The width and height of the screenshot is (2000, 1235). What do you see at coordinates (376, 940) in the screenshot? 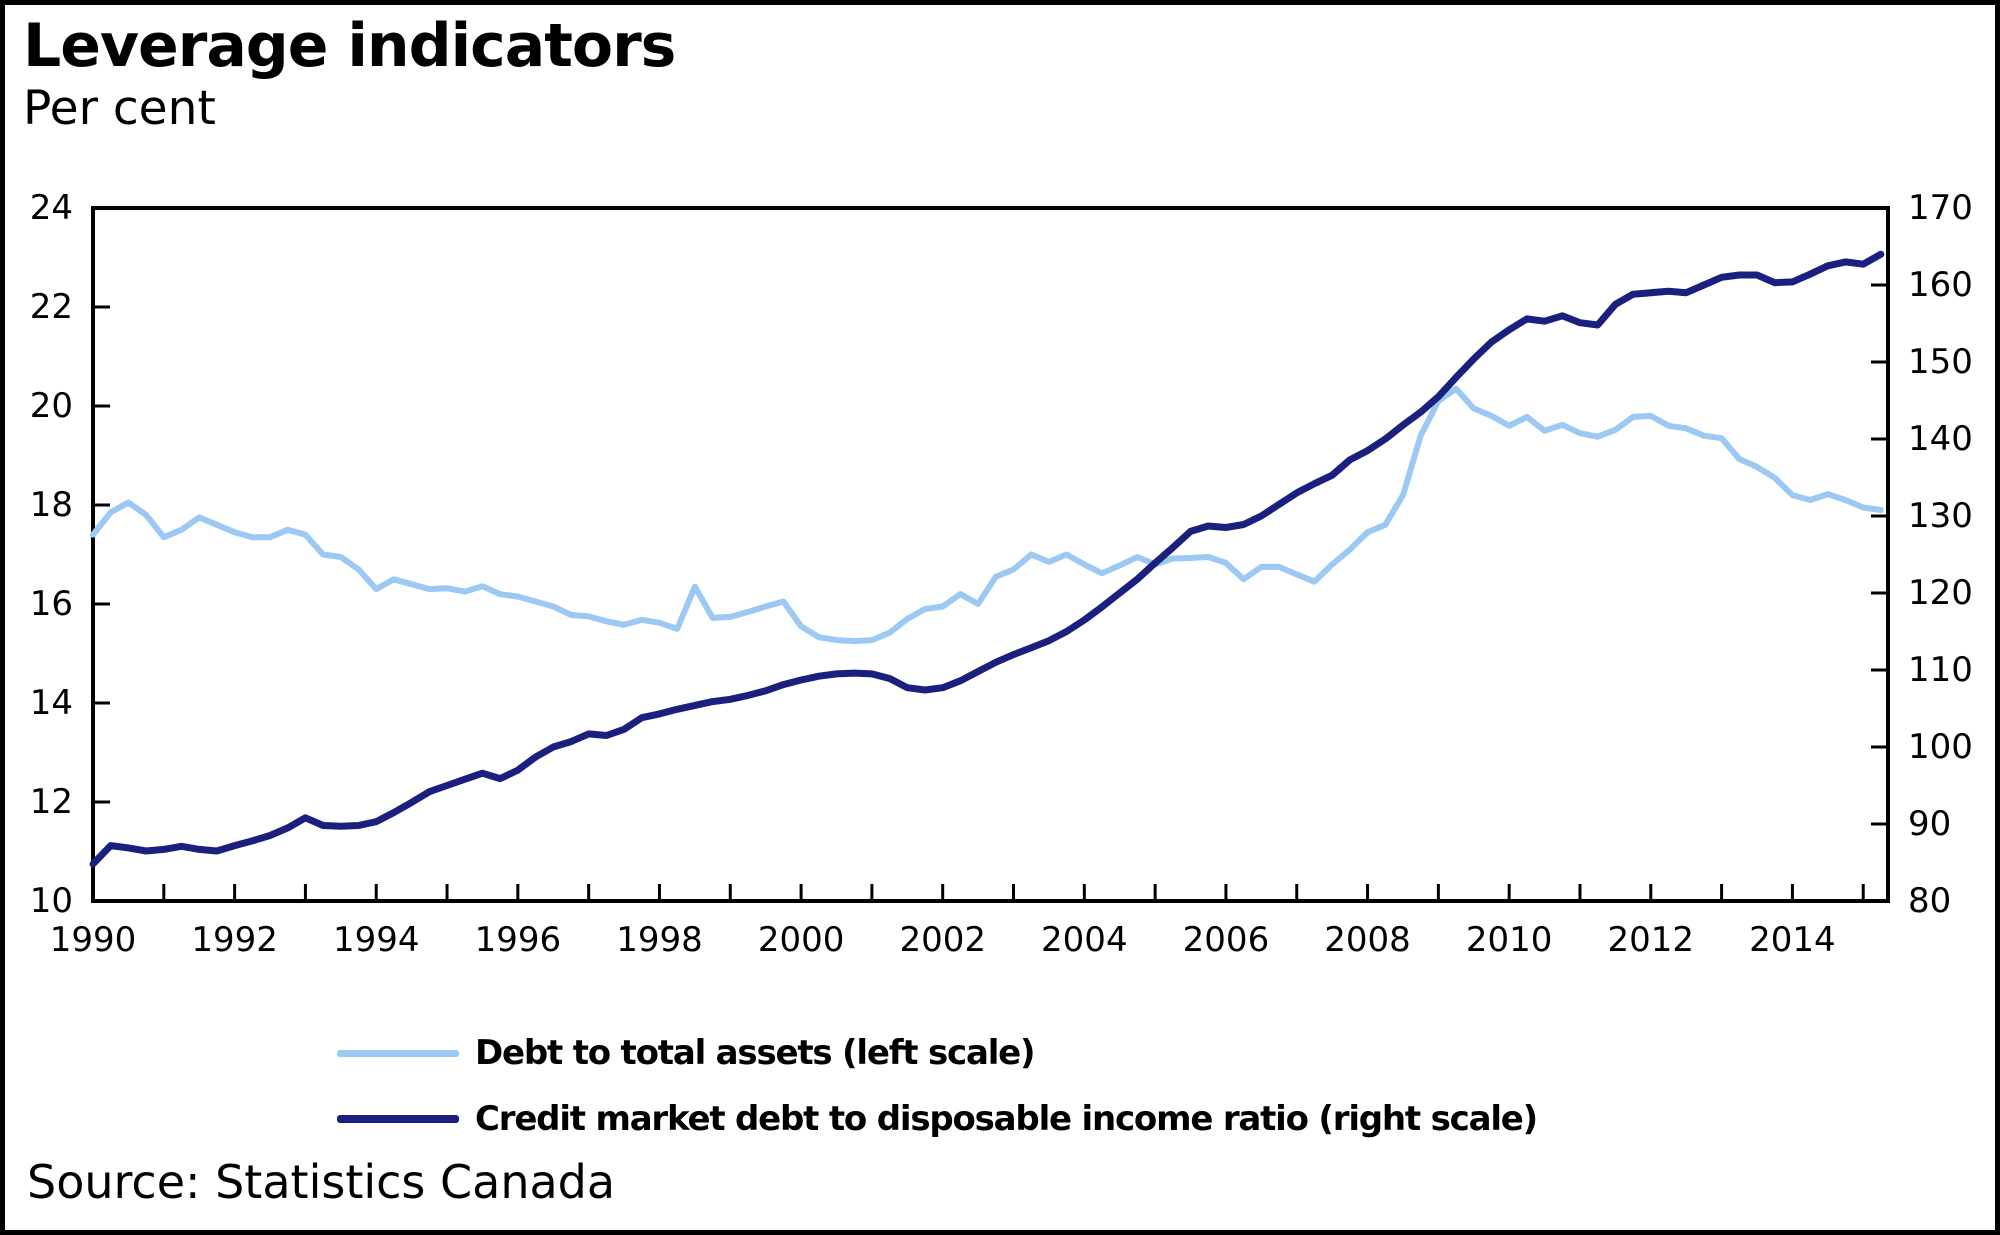
I see `x-axis-tick-label: 1994` at bounding box center [376, 940].